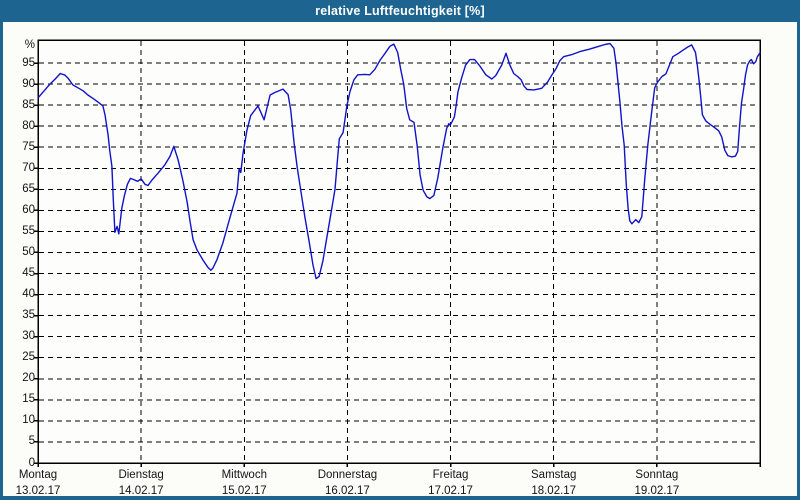 Image resolution: width=800 pixels, height=500 pixels. I want to click on y-tick-label: 75, so click(28, 146).